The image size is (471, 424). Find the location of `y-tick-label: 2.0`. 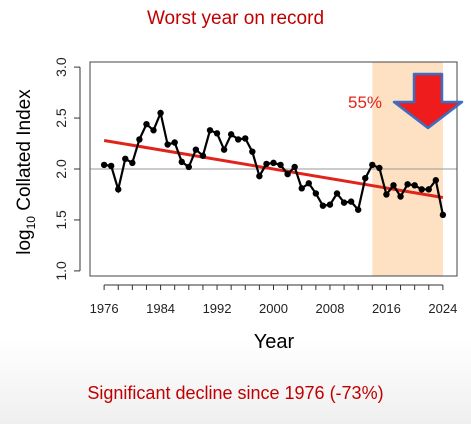

y-tick-label: 2.0 is located at coordinates (61, 169).